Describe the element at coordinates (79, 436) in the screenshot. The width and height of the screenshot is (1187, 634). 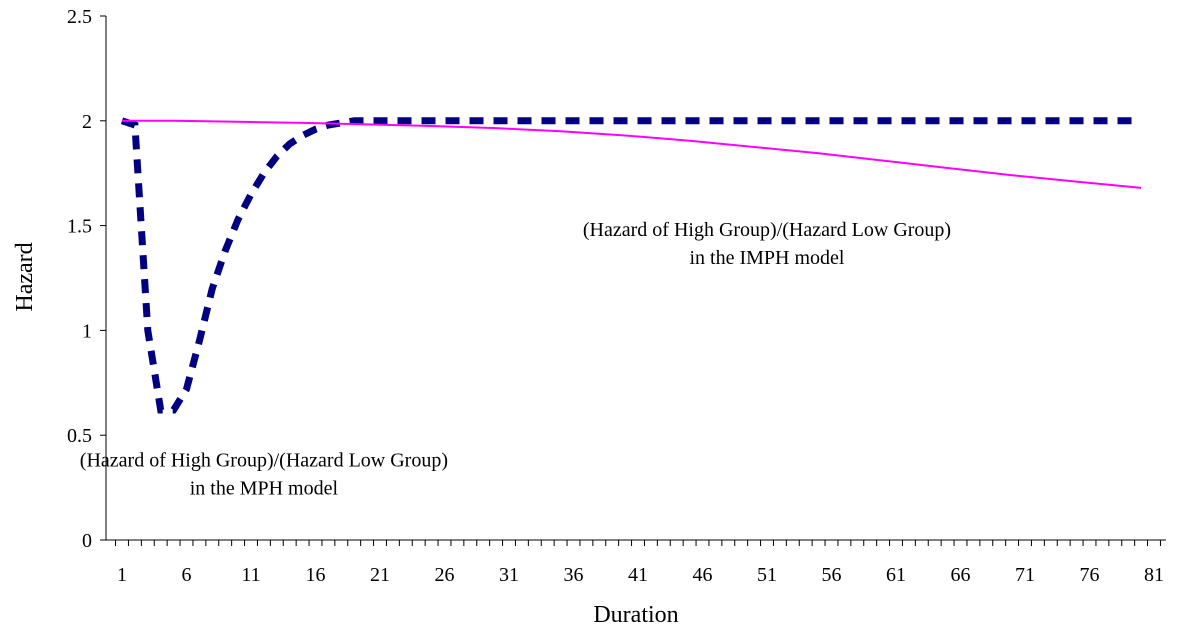
I see `y-tick-label: 0.5` at that location.